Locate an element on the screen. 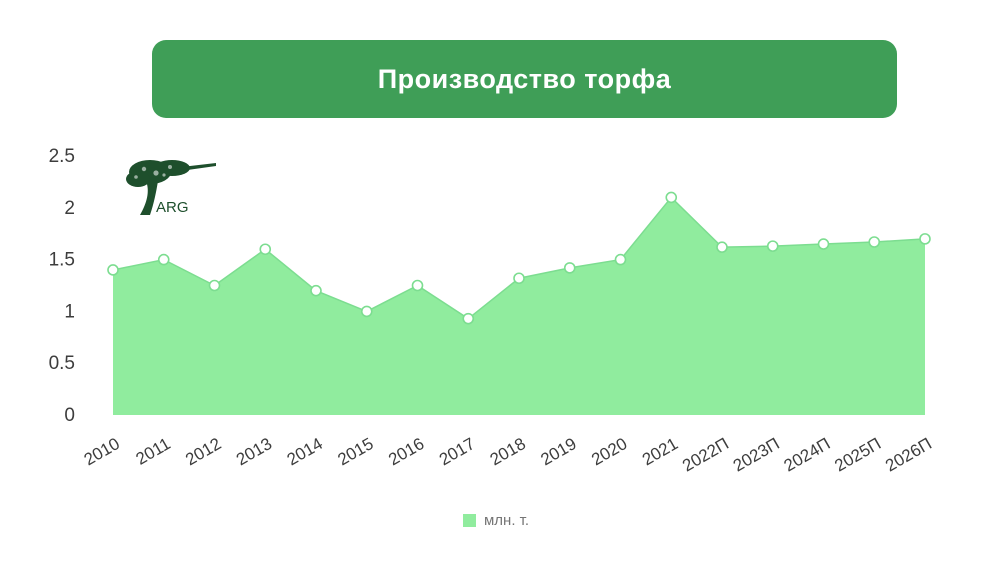 The height and width of the screenshot is (575, 992). x-tick-label: 2011 is located at coordinates (153, 451).